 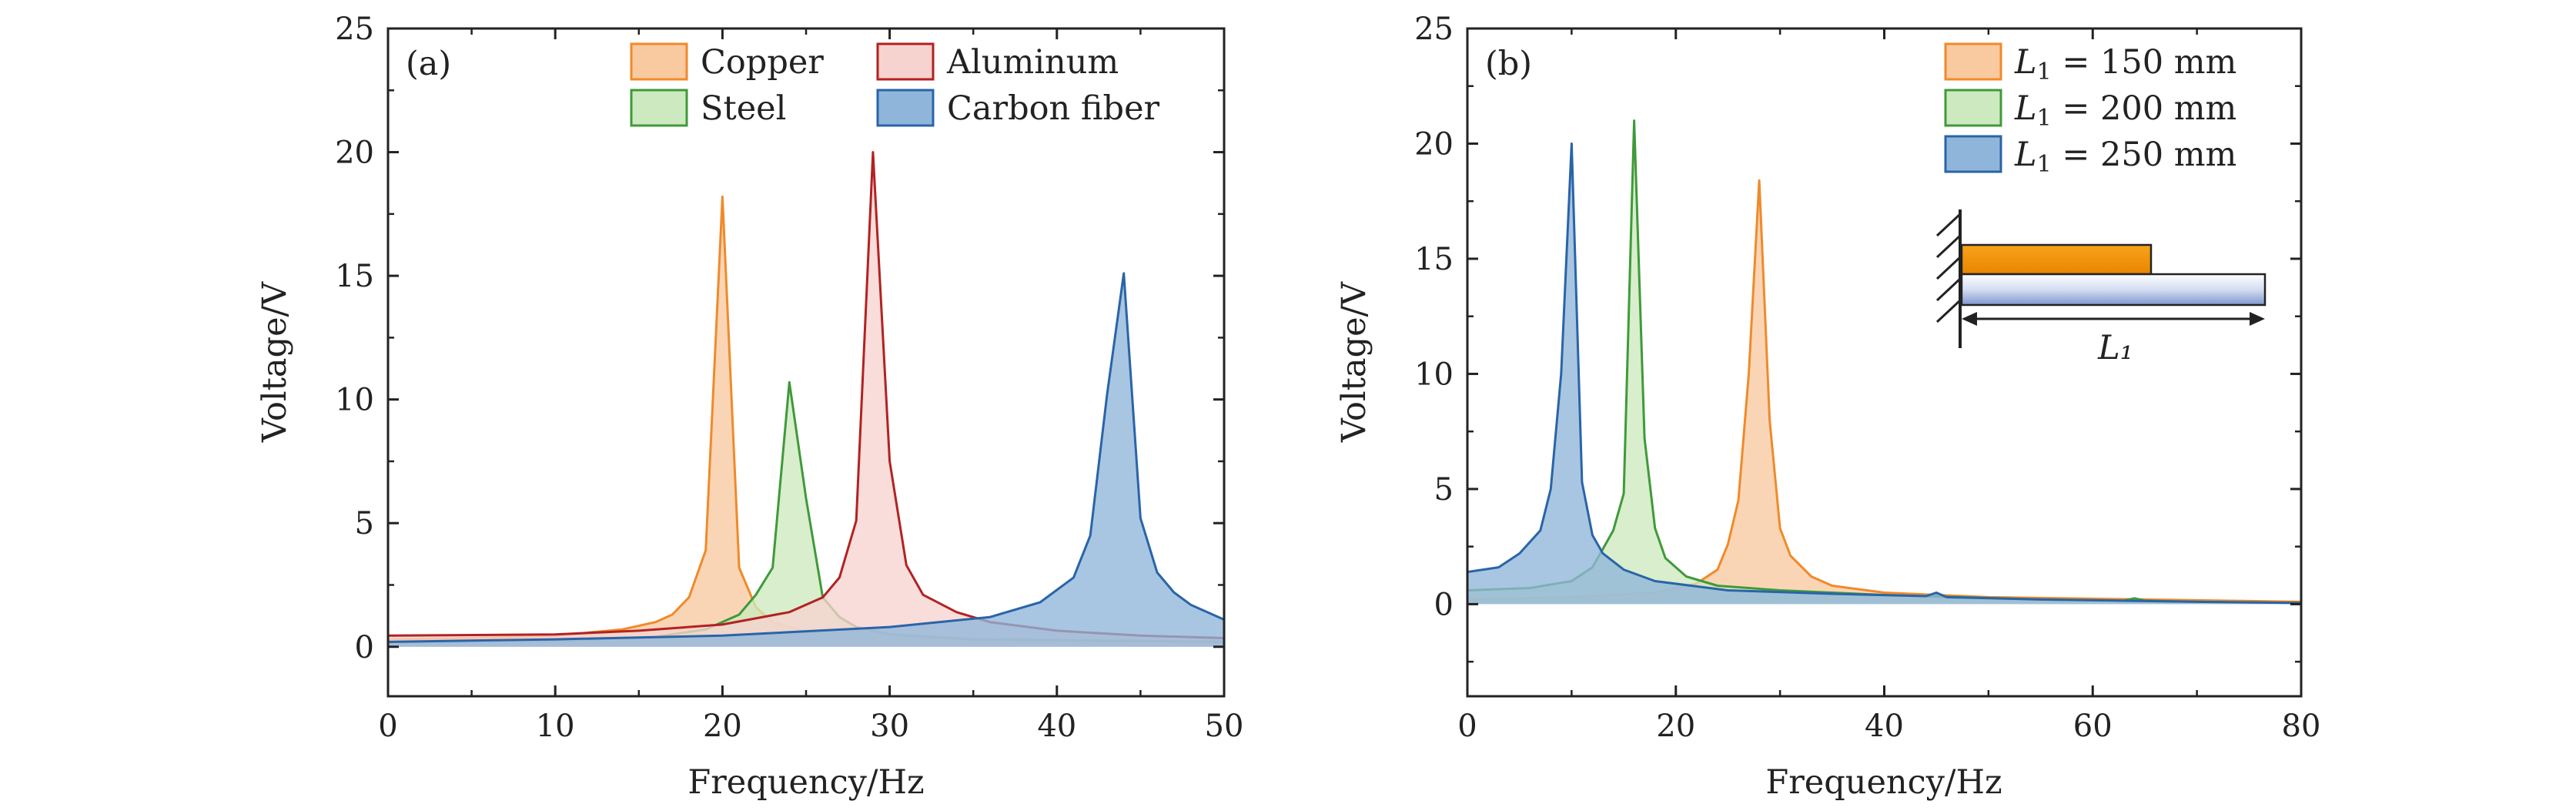 What do you see at coordinates (1224, 726) in the screenshot?
I see `x-tick-label: 50` at bounding box center [1224, 726].